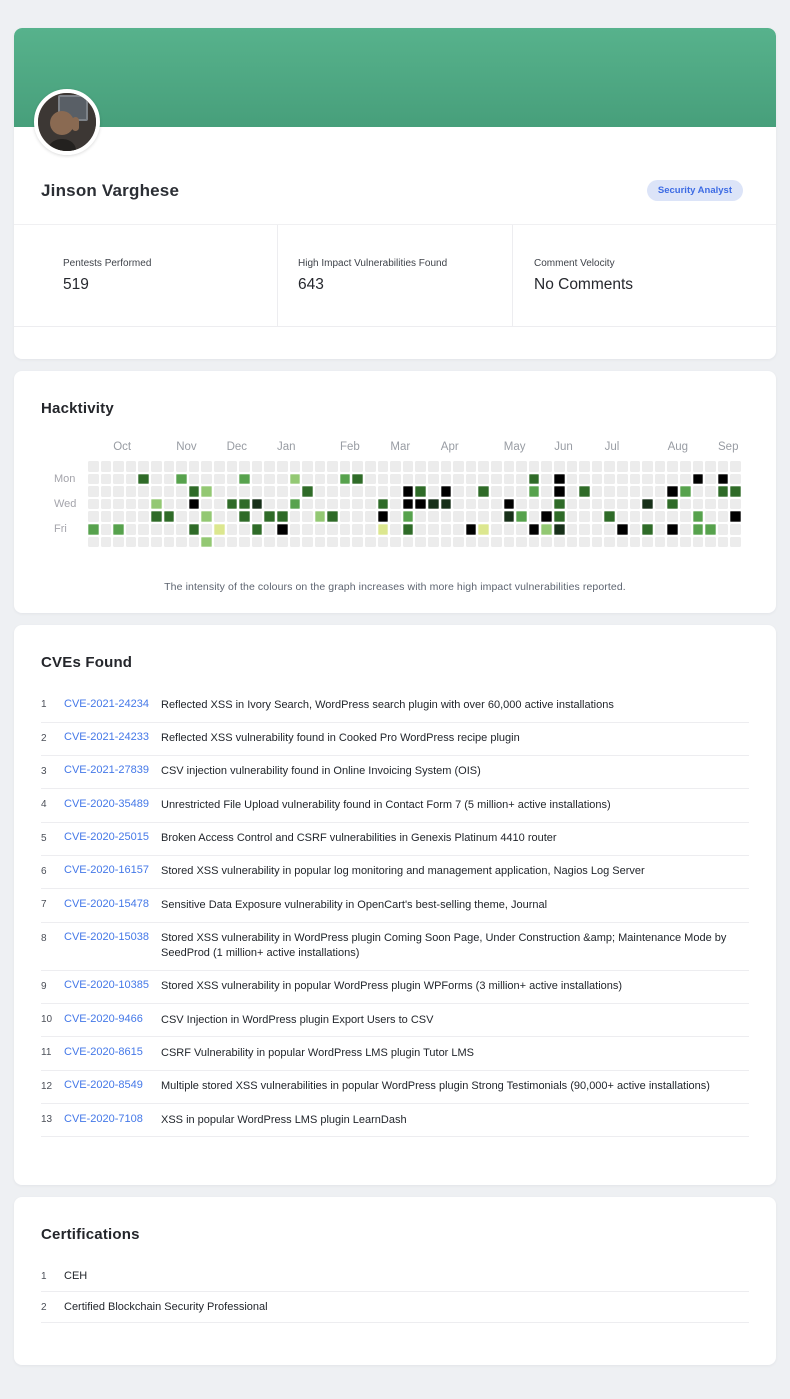 This screenshot has height=1399, width=790. Describe the element at coordinates (107, 985) in the screenshot. I see `cve-id-link: CVE-2020-10385` at that location.